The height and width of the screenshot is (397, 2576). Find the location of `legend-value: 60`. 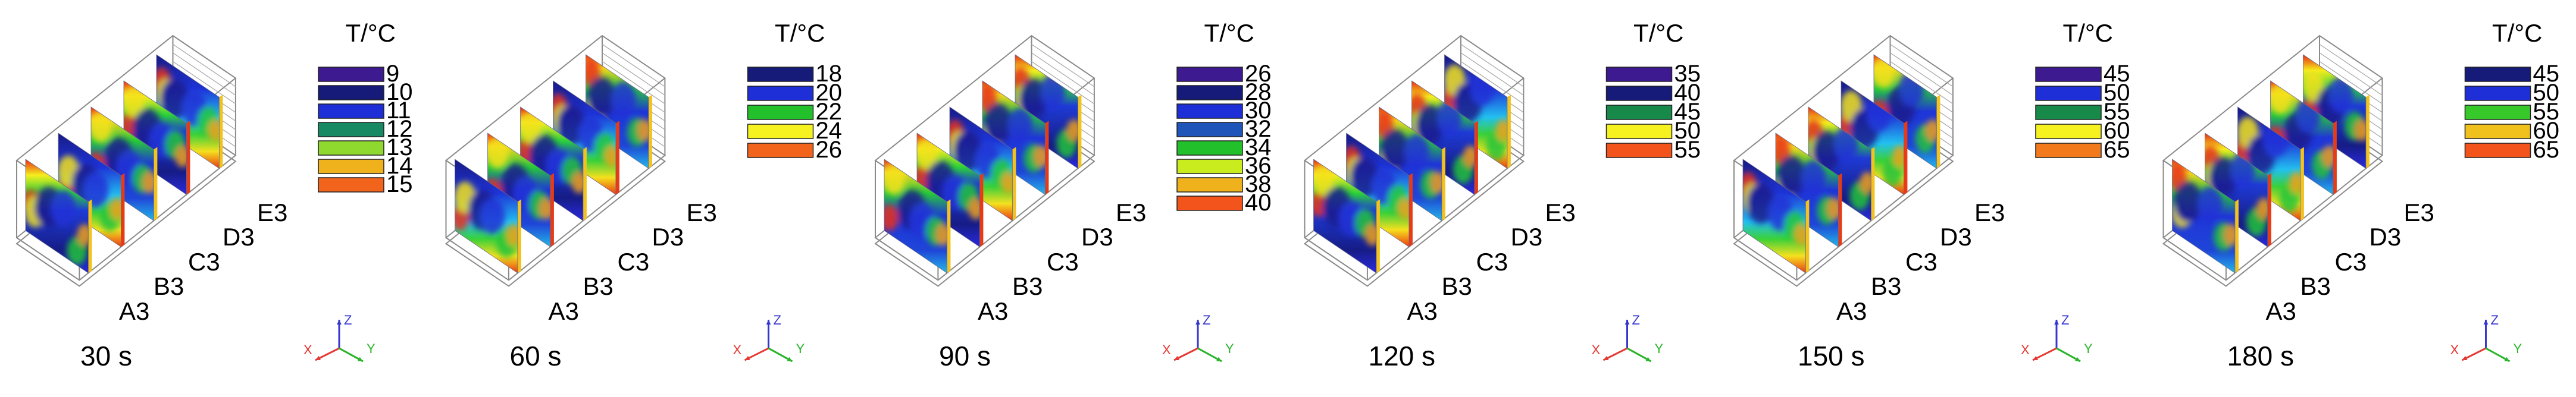

legend-value: 60 is located at coordinates (2546, 131).